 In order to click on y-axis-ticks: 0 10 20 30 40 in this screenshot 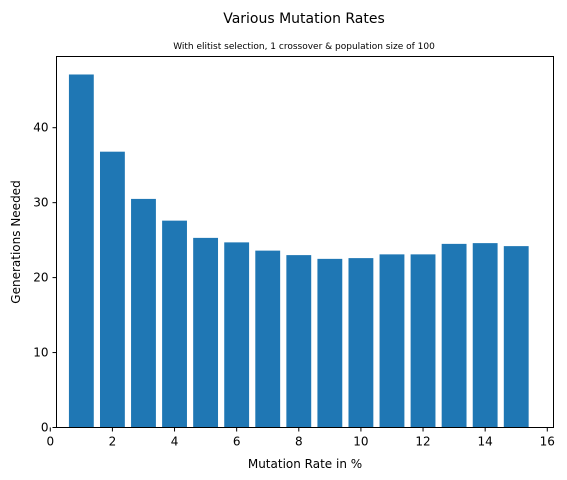, I will do `click(45, 278)`.